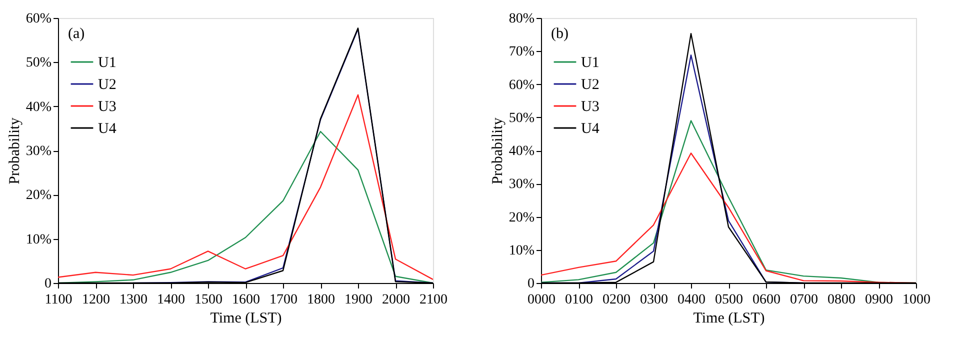 The image size is (954, 343). What do you see at coordinates (654, 300) in the screenshot?
I see `x-tick-label: 0300` at bounding box center [654, 300].